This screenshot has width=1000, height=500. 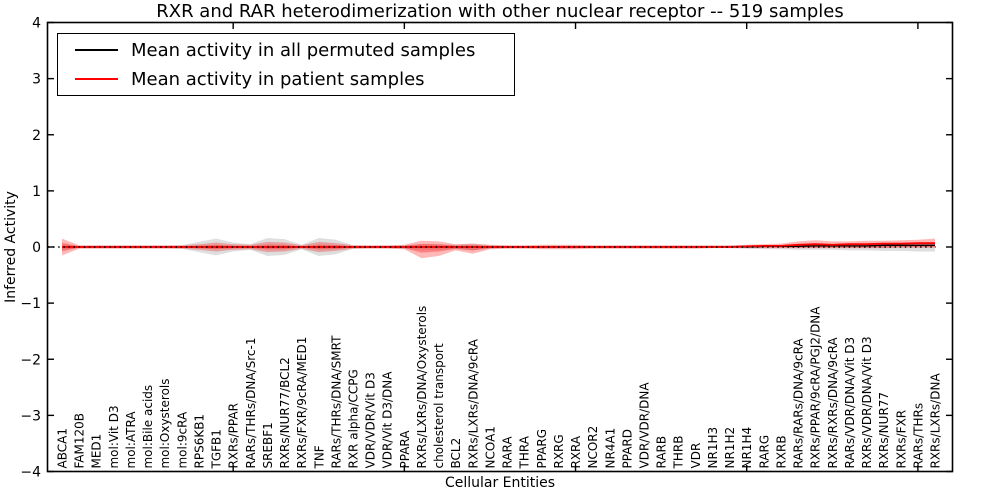 What do you see at coordinates (36, 24) in the screenshot?
I see `y-tick-label: 4` at bounding box center [36, 24].